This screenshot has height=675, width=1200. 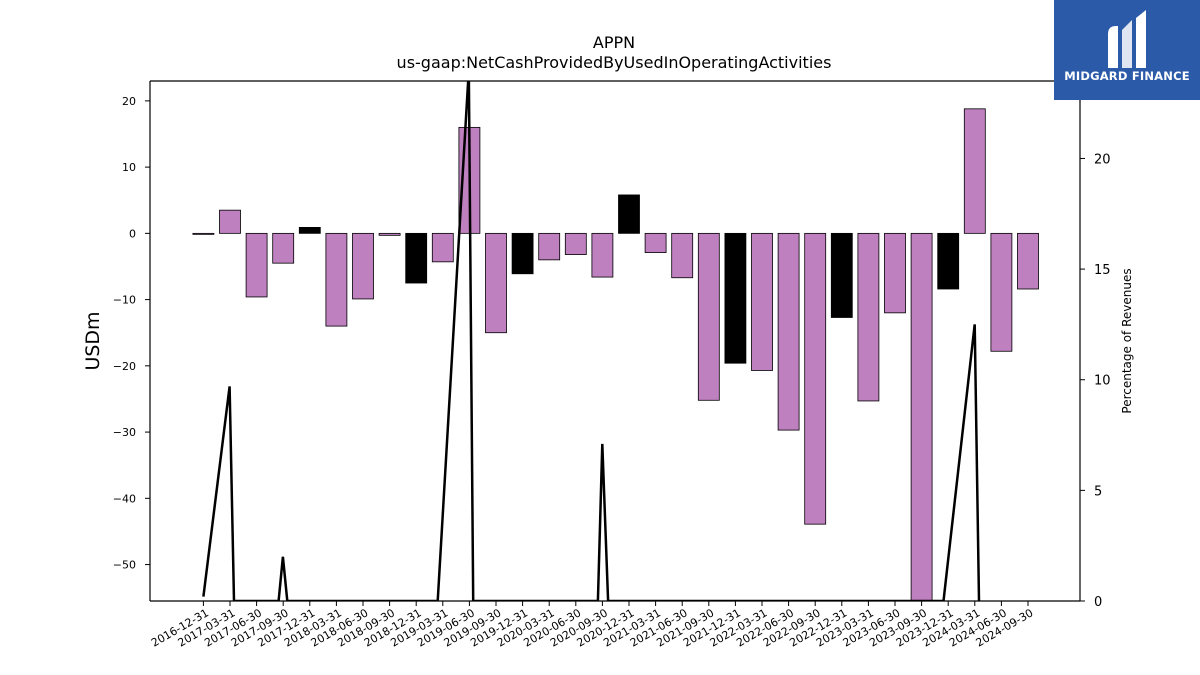 What do you see at coordinates (93, 340) in the screenshot?
I see `y-axis-label: USDm` at bounding box center [93, 340].